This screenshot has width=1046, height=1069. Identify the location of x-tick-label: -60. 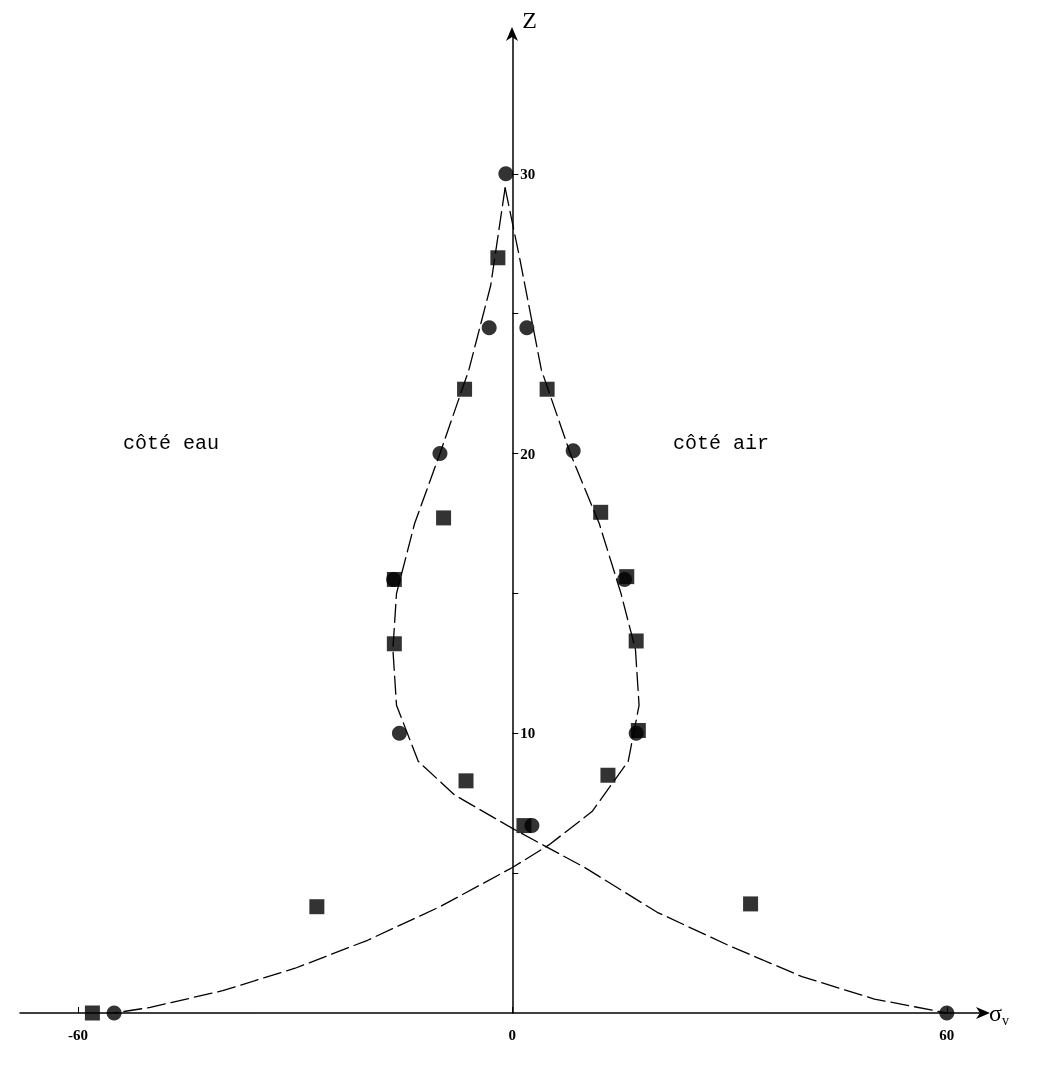
(77, 1034).